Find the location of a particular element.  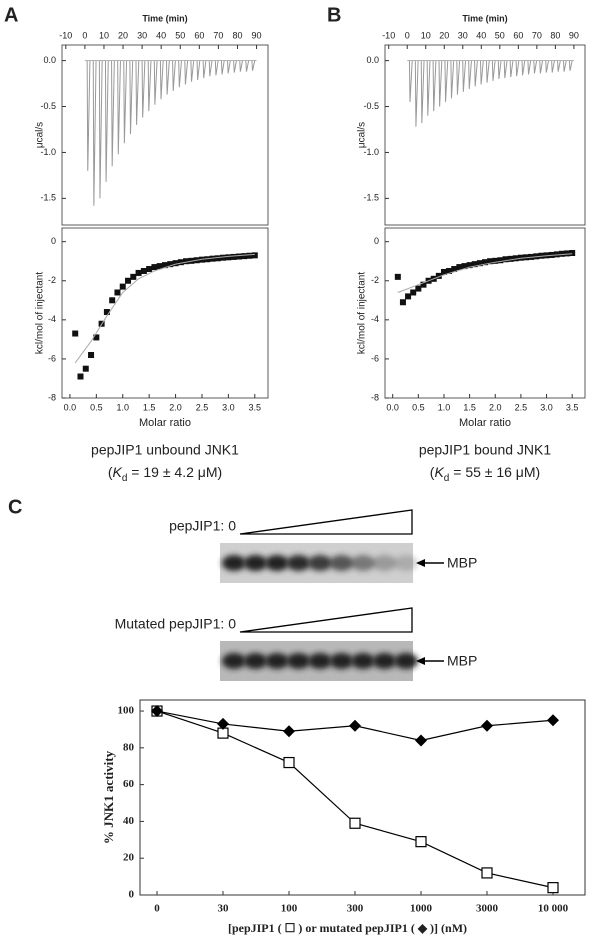

x-tick-label: -10 is located at coordinates (388, 35).